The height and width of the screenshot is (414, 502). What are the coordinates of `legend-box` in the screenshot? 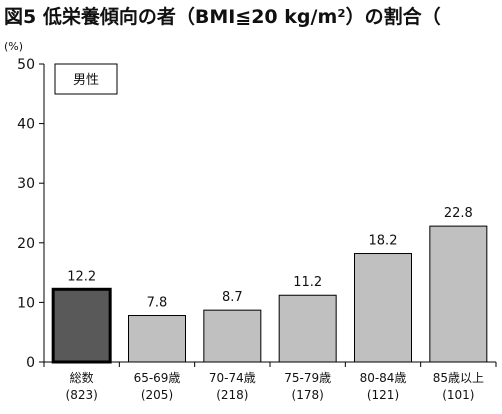 It's located at (86, 79).